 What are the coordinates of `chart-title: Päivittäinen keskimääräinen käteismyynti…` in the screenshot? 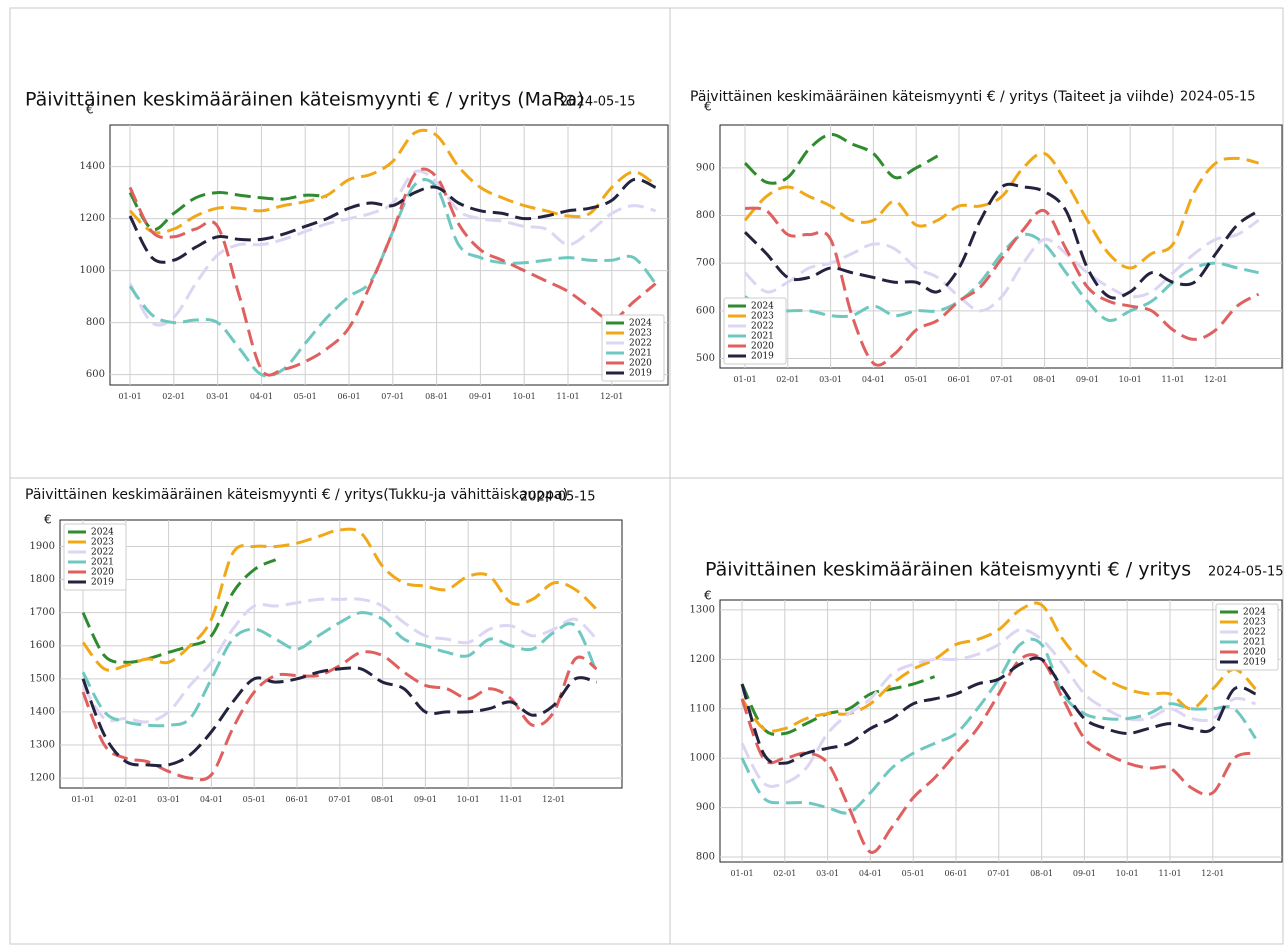 It's located at (932, 97).